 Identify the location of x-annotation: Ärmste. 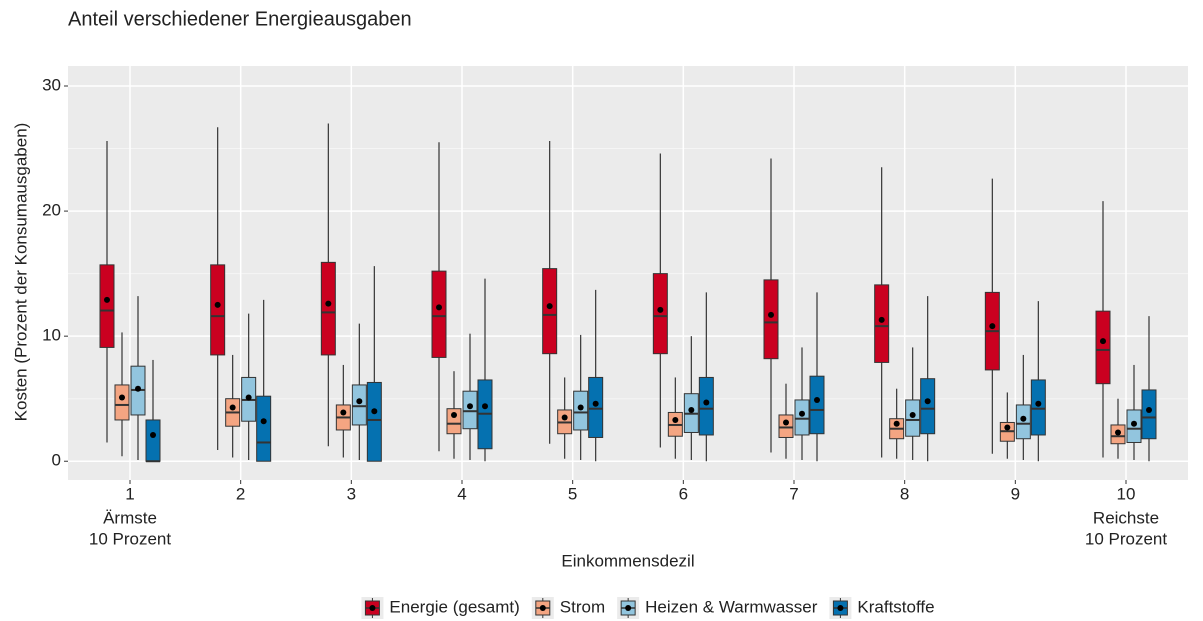
(130, 517).